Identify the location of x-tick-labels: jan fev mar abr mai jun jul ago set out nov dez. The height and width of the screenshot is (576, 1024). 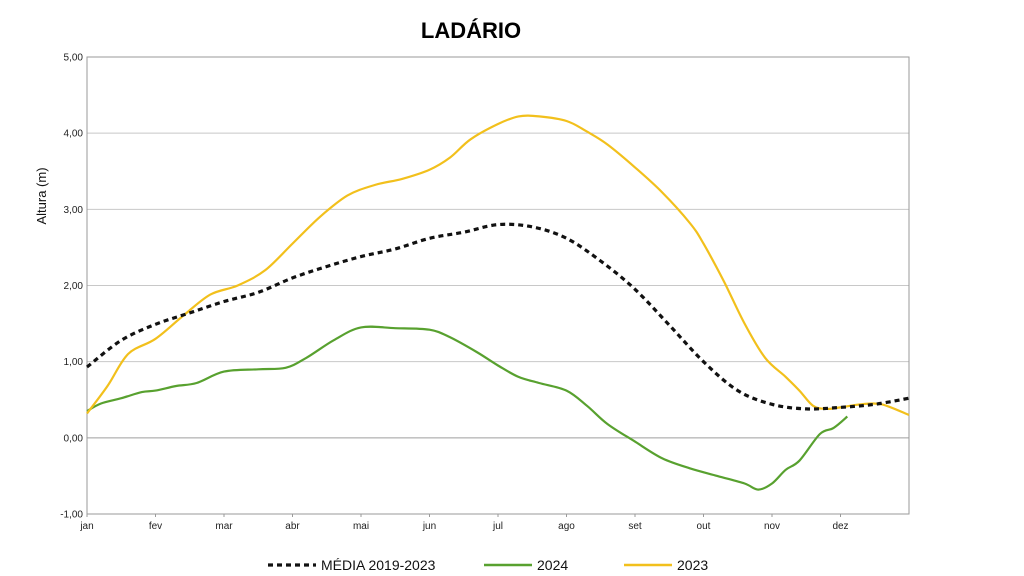
(464, 523).